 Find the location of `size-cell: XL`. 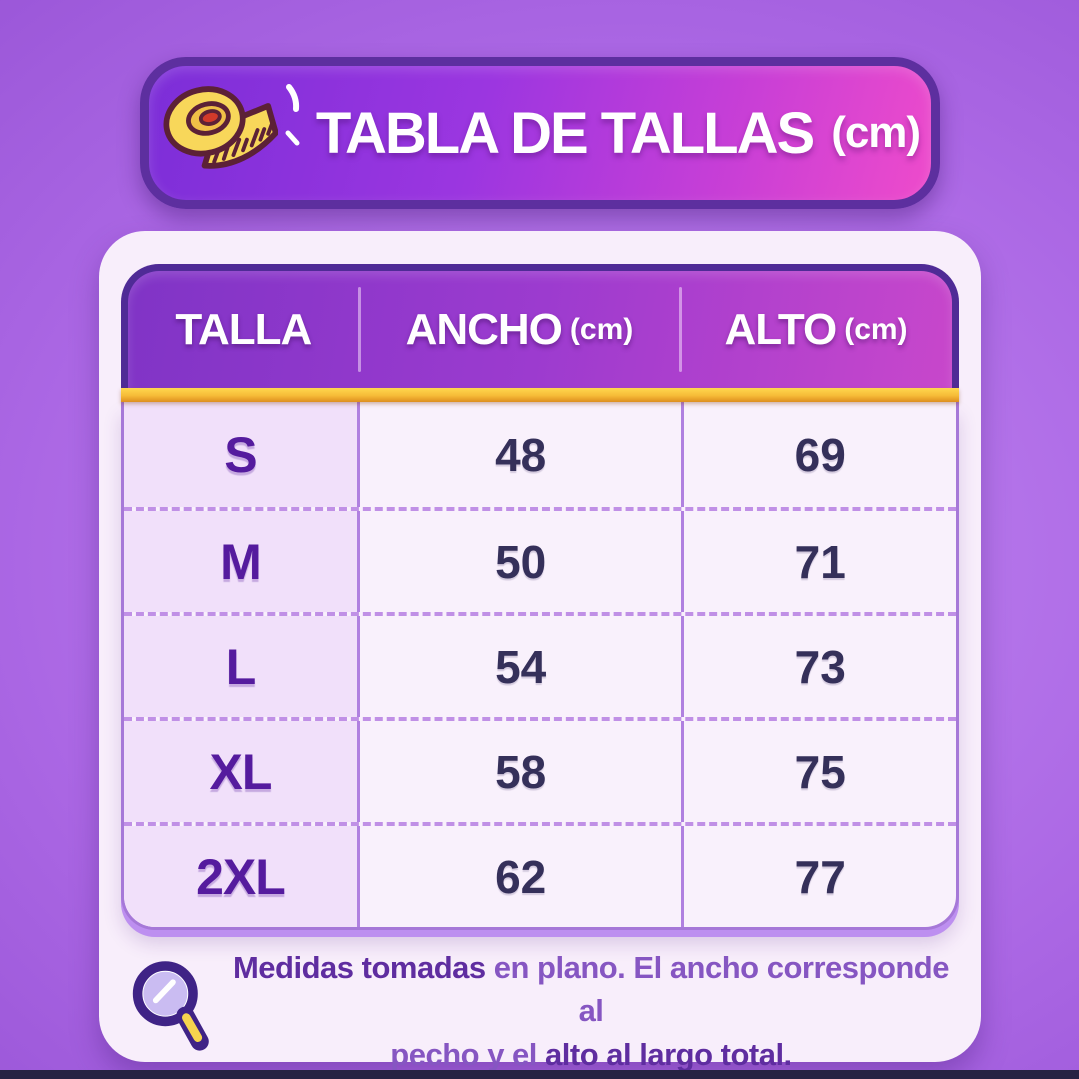

size-cell: XL is located at coordinates (240, 771).